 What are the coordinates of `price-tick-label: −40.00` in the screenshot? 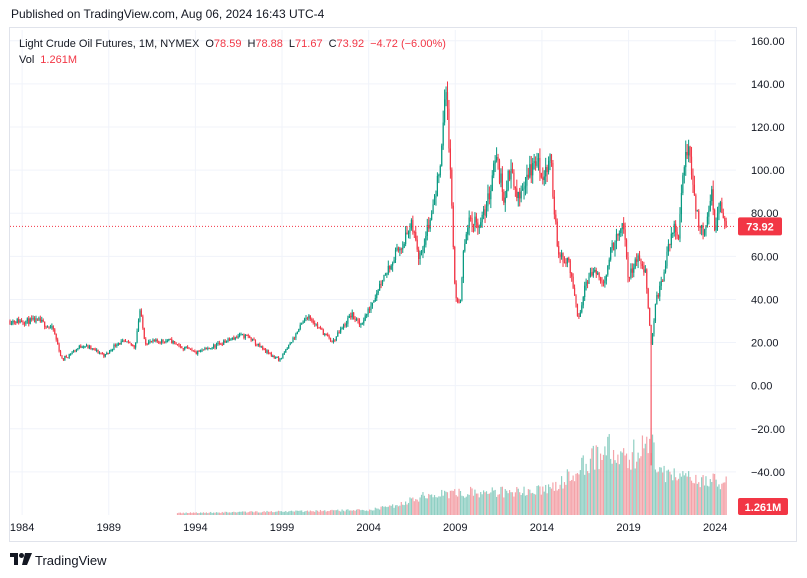 It's located at (768, 473).